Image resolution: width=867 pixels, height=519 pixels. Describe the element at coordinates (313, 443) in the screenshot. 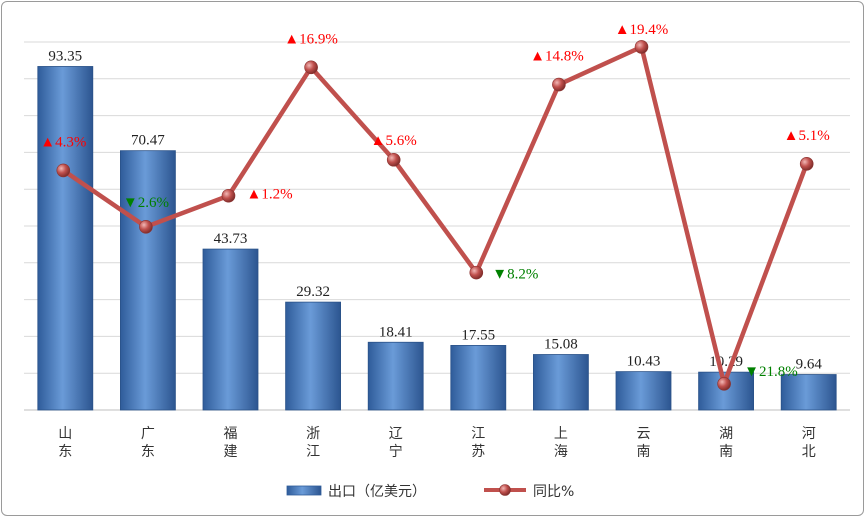

I see `category-label: 浙江` at that location.